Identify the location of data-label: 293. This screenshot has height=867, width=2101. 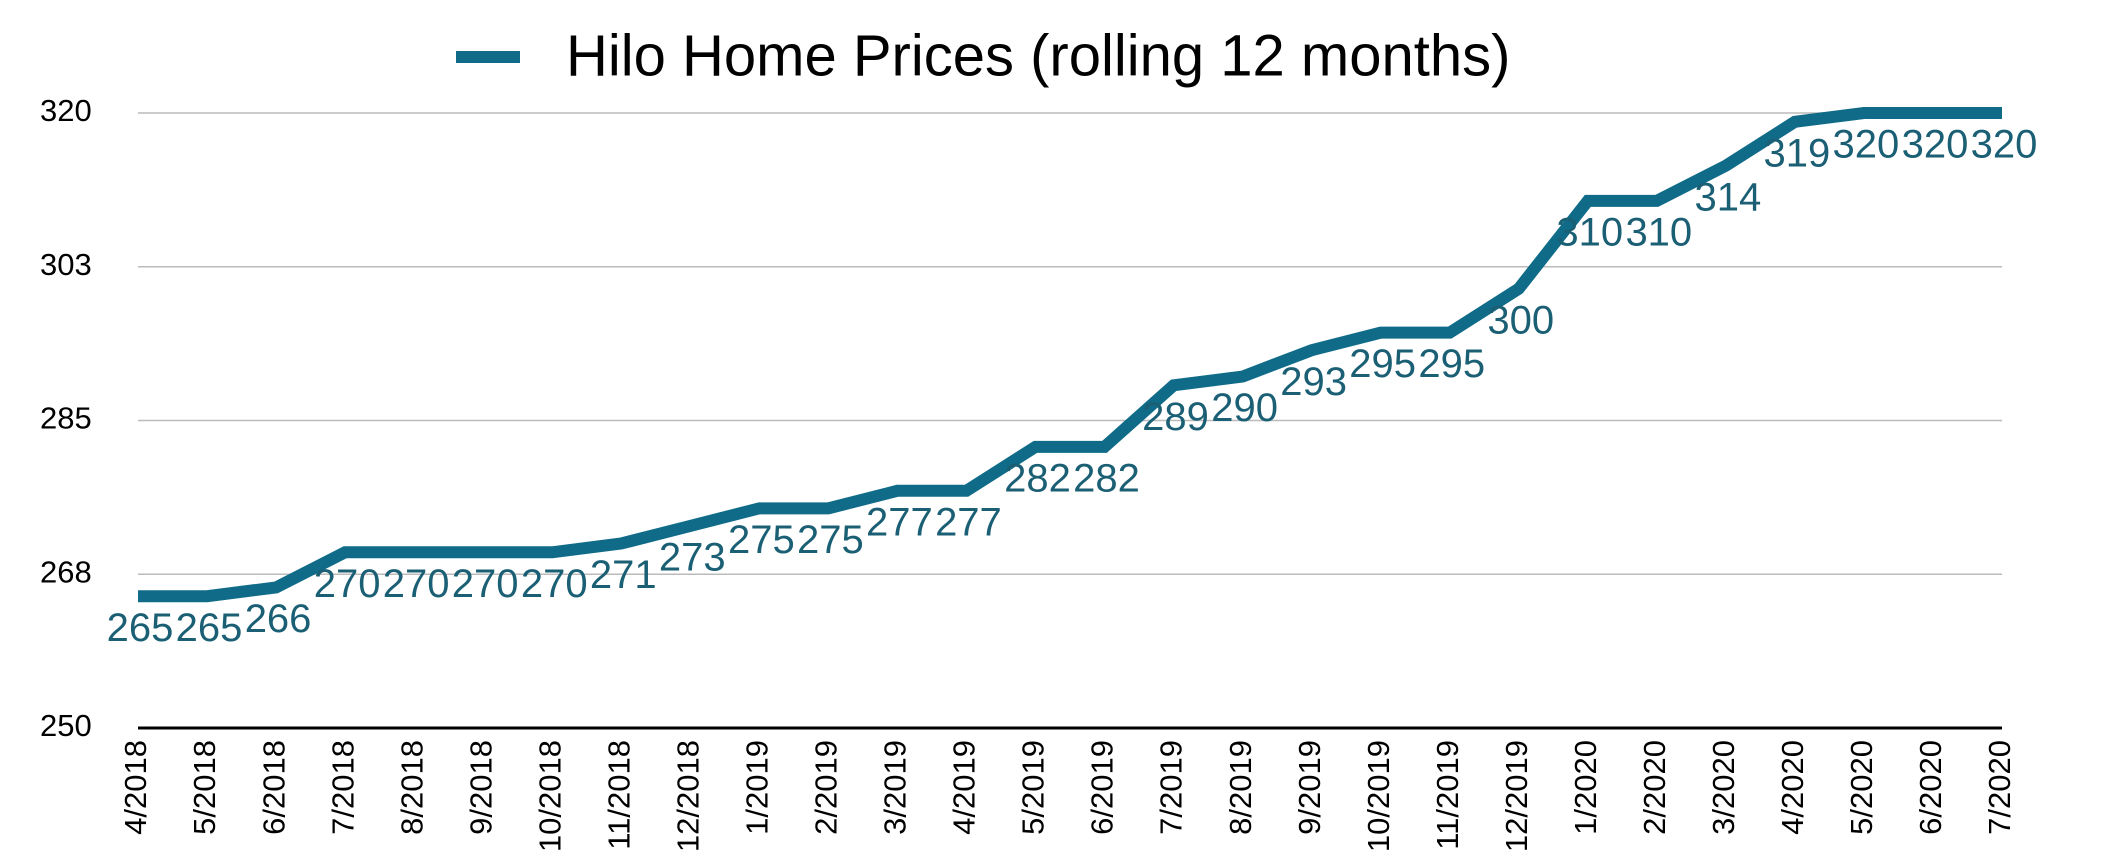
(1313, 382).